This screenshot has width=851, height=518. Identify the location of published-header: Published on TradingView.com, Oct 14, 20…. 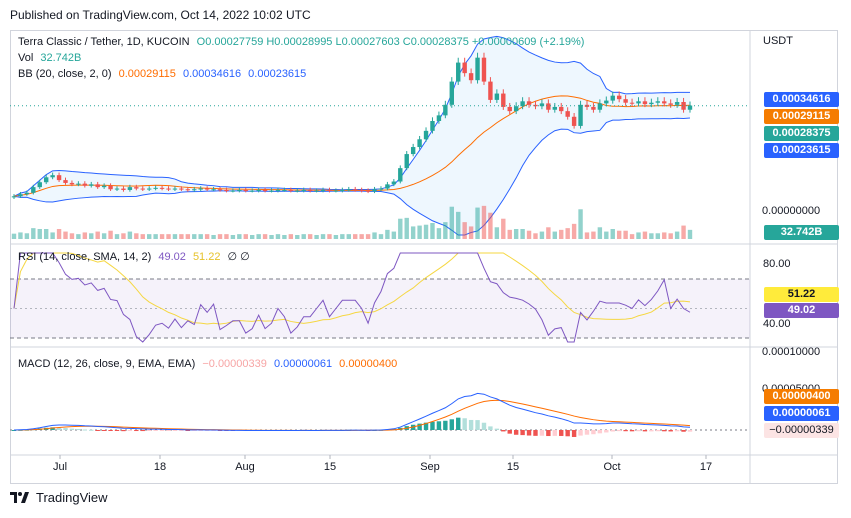
(160, 15).